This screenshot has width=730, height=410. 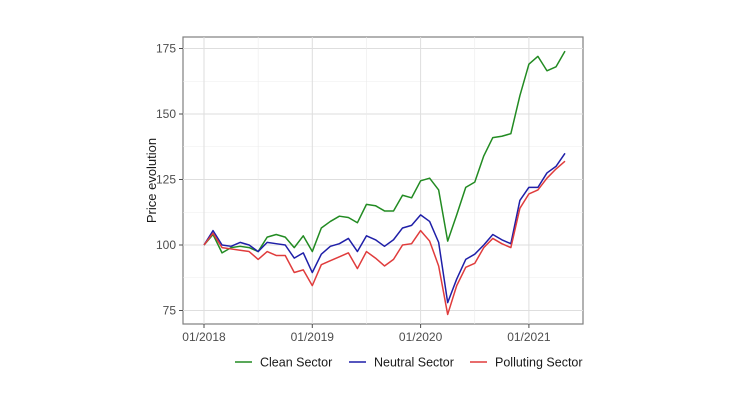 What do you see at coordinates (366, 334) in the screenshot?
I see `x-axis: 01/2018 01/2019 01/2020 01/2021` at bounding box center [366, 334].